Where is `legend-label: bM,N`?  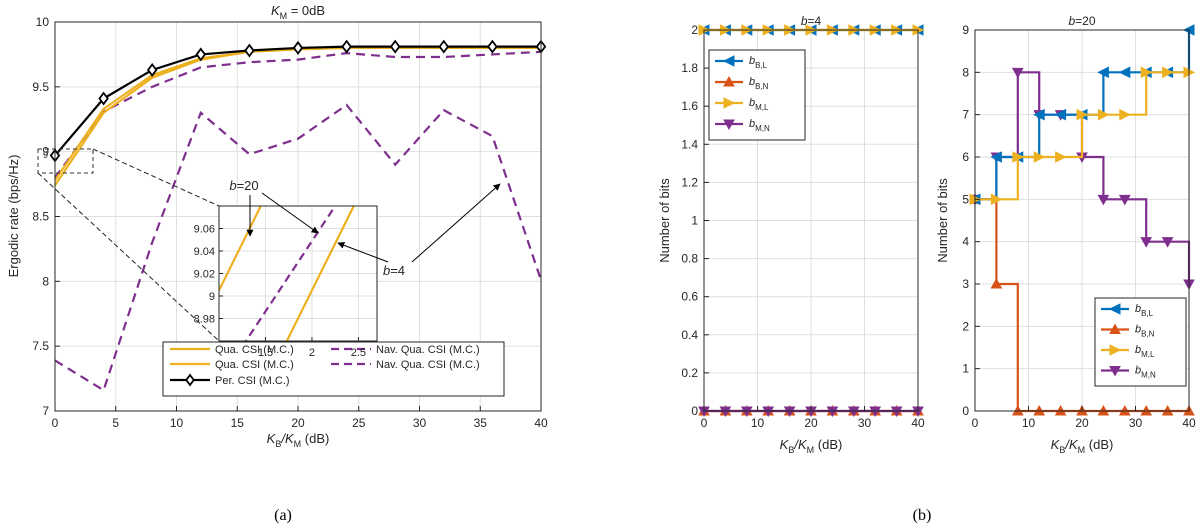 legend-label: bM,N is located at coordinates (1145, 372).